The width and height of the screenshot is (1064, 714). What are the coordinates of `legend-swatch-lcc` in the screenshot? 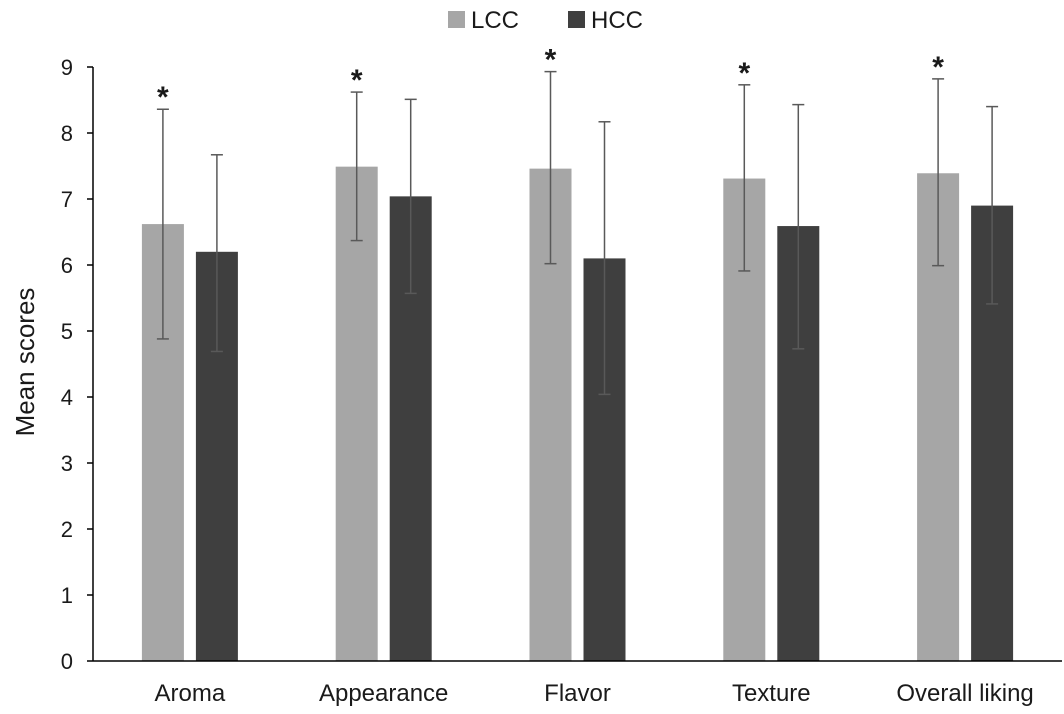 It's located at (456, 19).